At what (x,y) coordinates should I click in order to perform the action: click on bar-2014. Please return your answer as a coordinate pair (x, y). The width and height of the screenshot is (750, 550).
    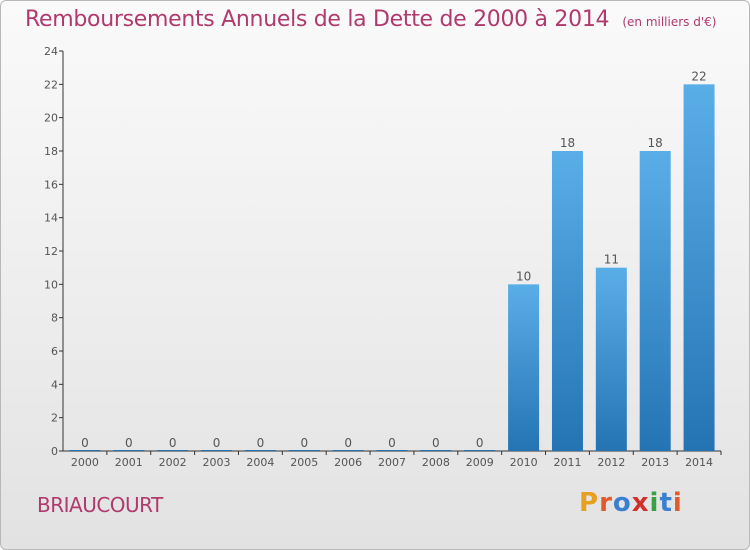
    Looking at the image, I should click on (699, 267).